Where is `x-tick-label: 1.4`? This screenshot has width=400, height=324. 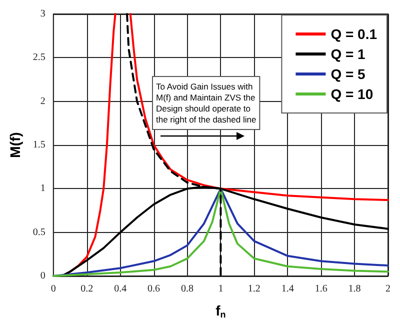 x-tick-label: 1.4 is located at coordinates (287, 289).